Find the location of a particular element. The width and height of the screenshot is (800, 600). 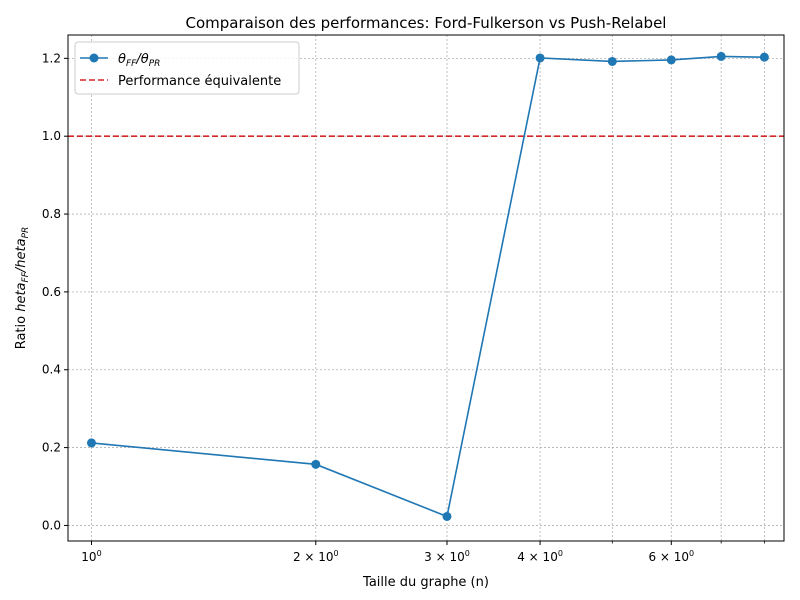

y-tick-label: 0.8 is located at coordinates (51, 214).